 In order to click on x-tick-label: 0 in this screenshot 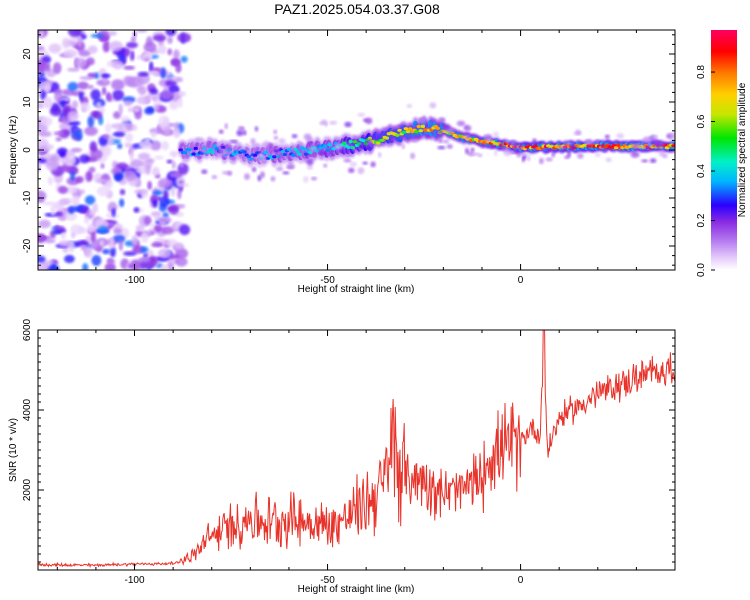, I will do `click(521, 280)`.